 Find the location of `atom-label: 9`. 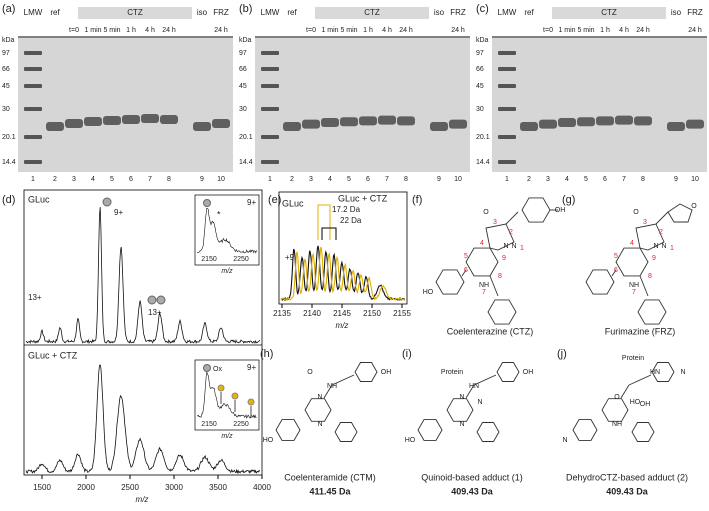

atom-label: 9 is located at coordinates (504, 258).